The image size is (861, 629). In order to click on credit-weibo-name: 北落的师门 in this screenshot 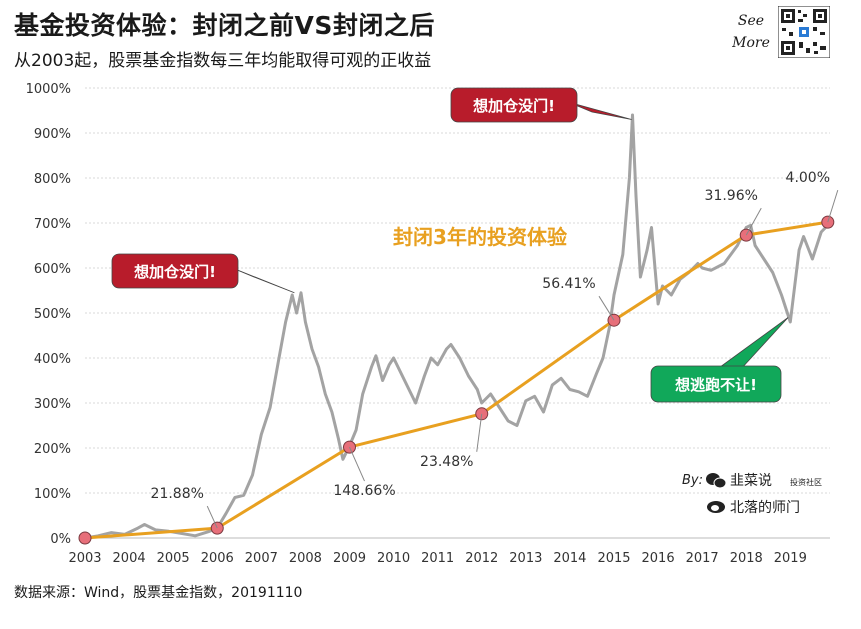, I will do `click(765, 508)`.